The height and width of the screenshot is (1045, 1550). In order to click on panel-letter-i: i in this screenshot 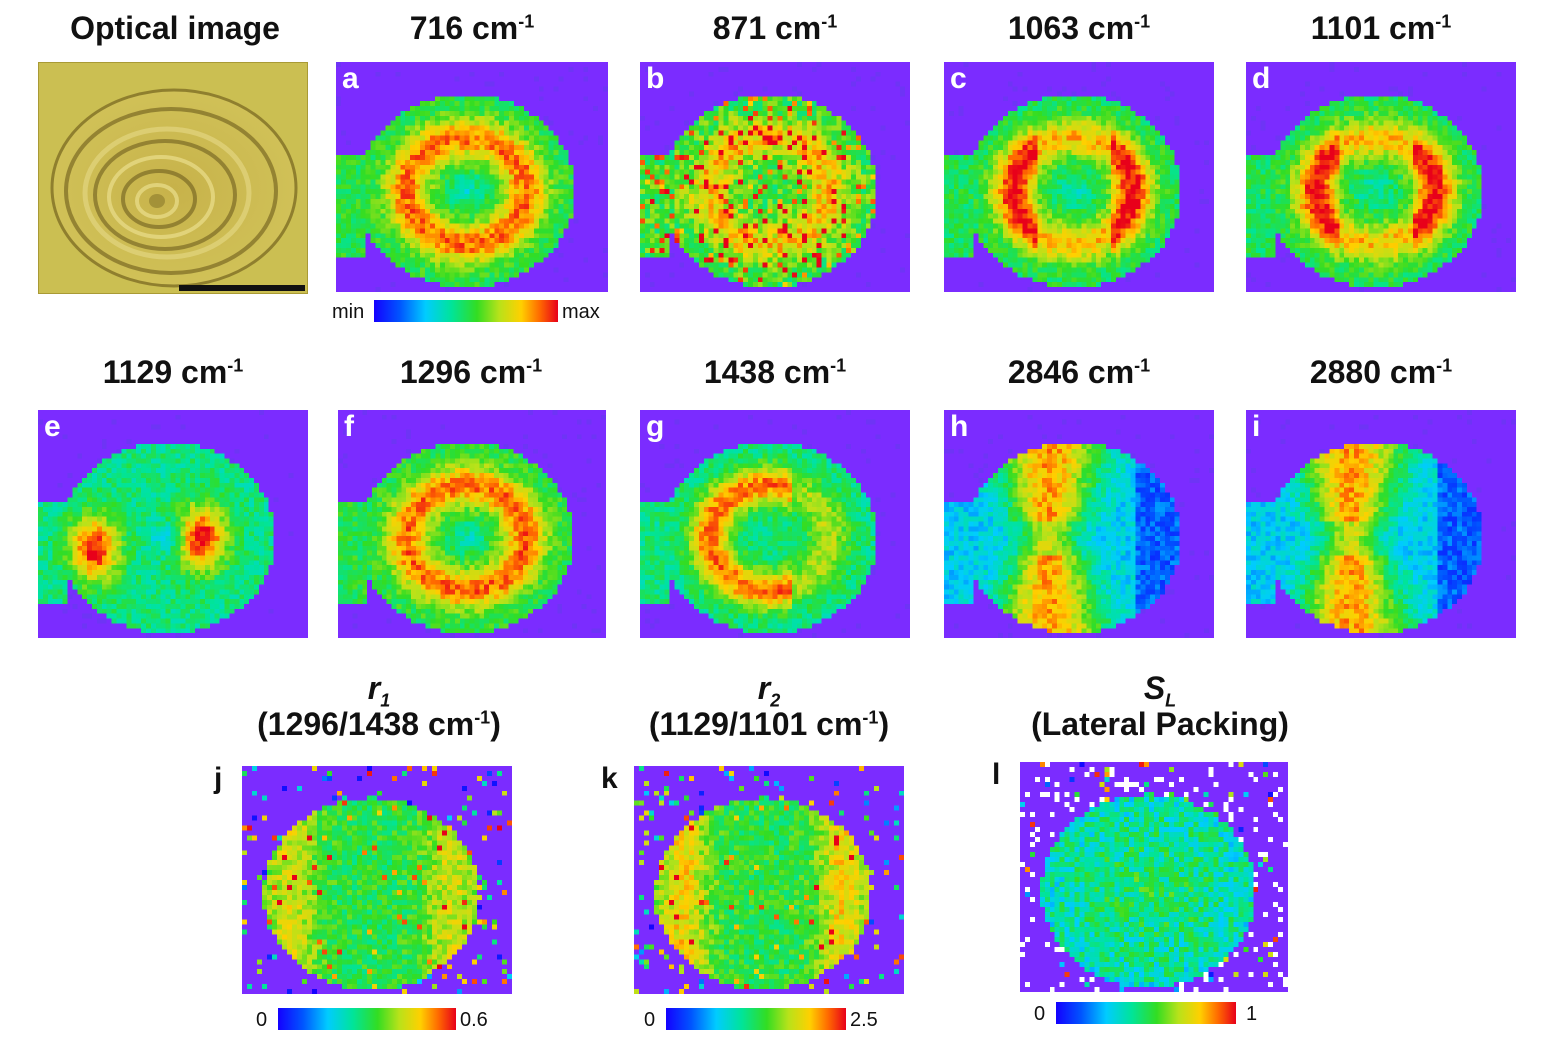, I will do `click(1256, 426)`.